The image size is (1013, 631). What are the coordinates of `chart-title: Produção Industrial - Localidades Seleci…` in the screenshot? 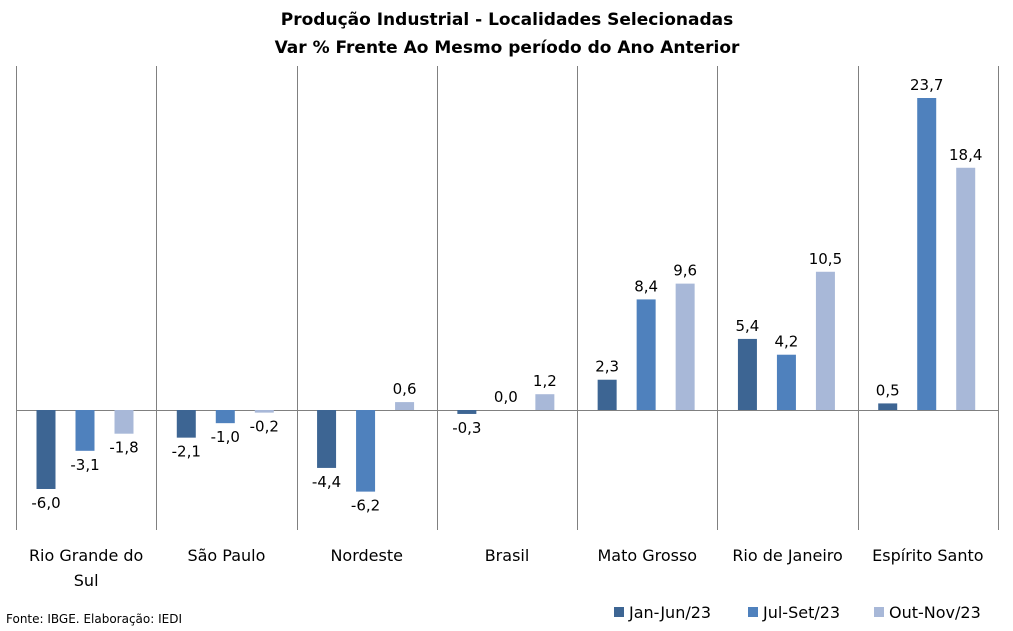 It's located at (507, 20).